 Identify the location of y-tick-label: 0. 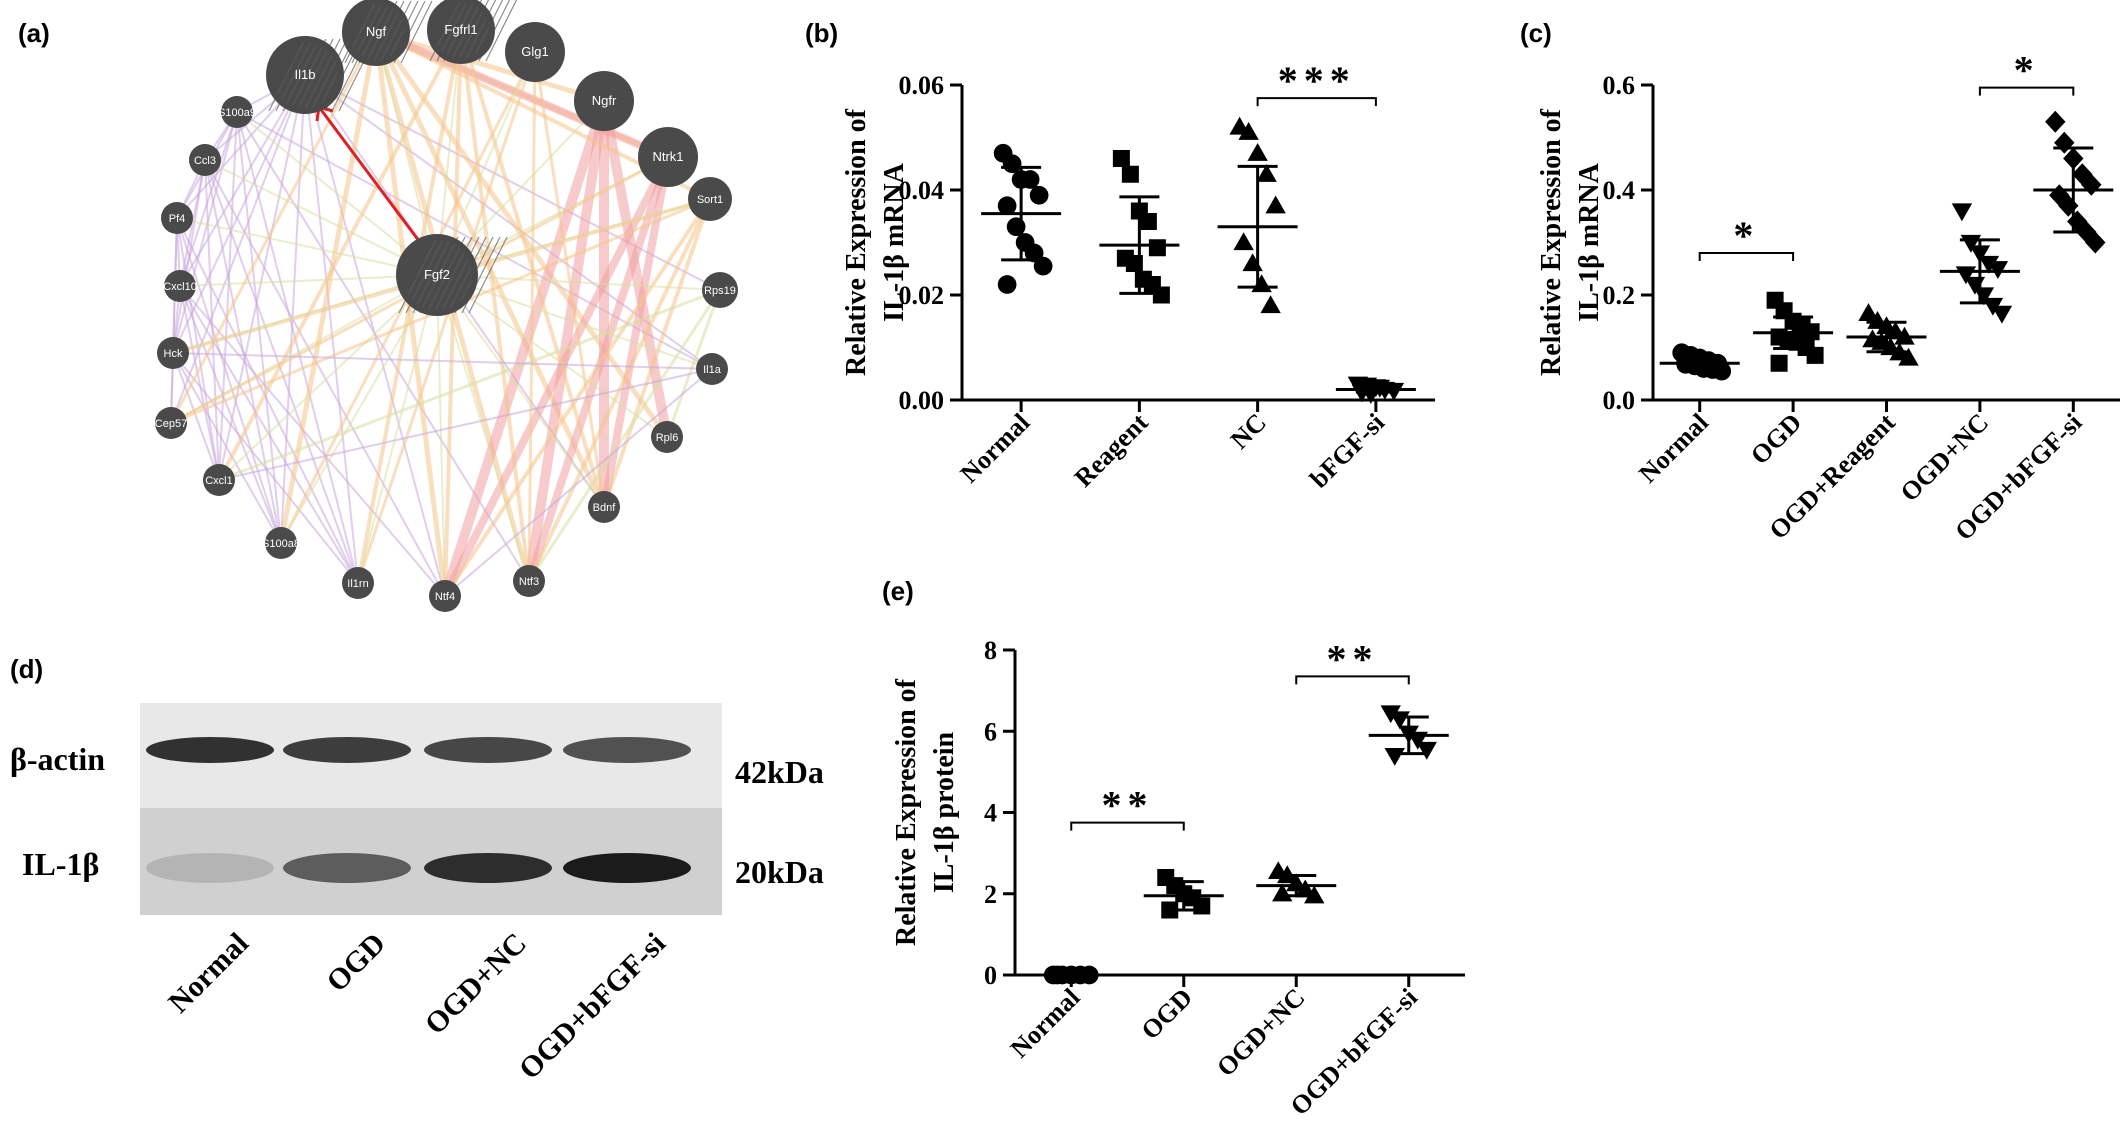
(990, 975).